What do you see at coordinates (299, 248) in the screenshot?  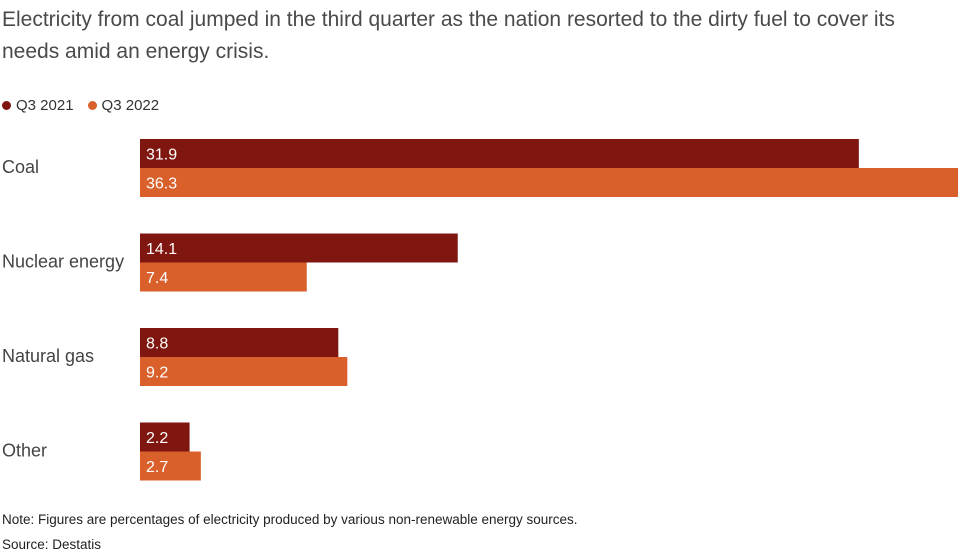 I see `bar-nuclear-energy-q3-2021` at bounding box center [299, 248].